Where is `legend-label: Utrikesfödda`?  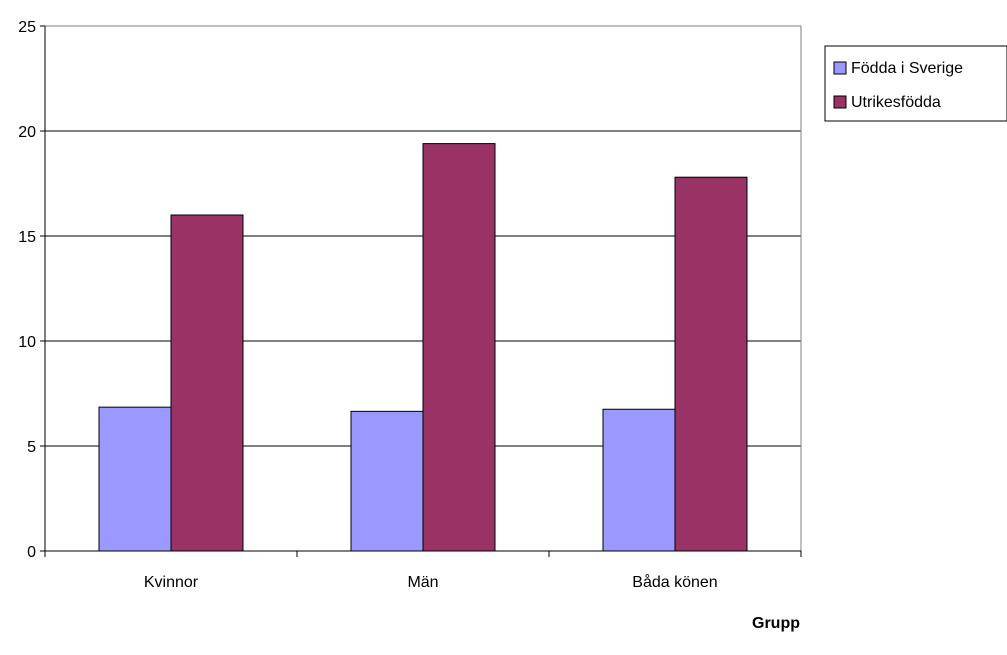 legend-label: Utrikesfödda is located at coordinates (896, 102).